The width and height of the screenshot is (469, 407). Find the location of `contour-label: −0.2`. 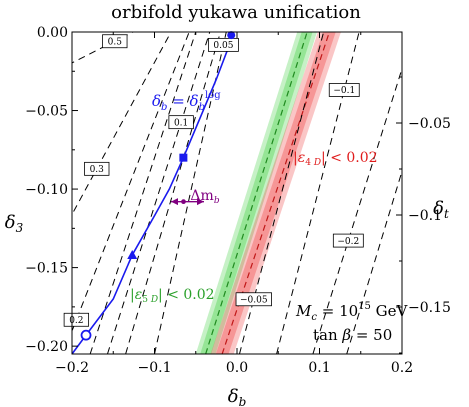

contour-label: −0.2 is located at coordinates (348, 240).